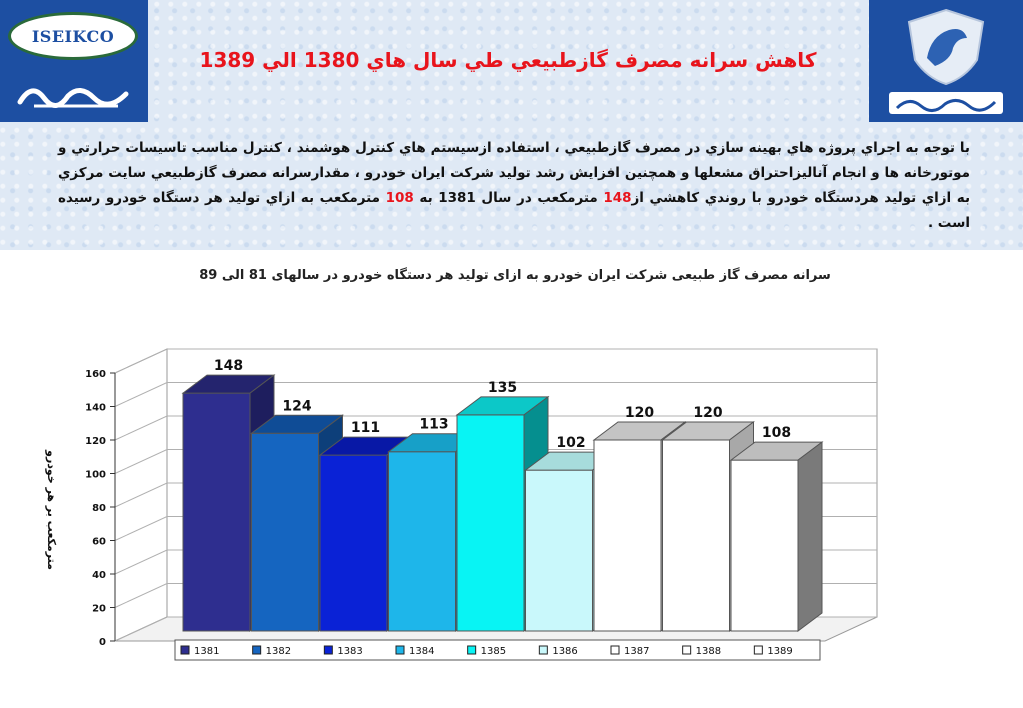 This screenshot has width=1023, height=708. What do you see at coordinates (95, 475) in the screenshot?
I see `y-tick-label: 100` at bounding box center [95, 475].